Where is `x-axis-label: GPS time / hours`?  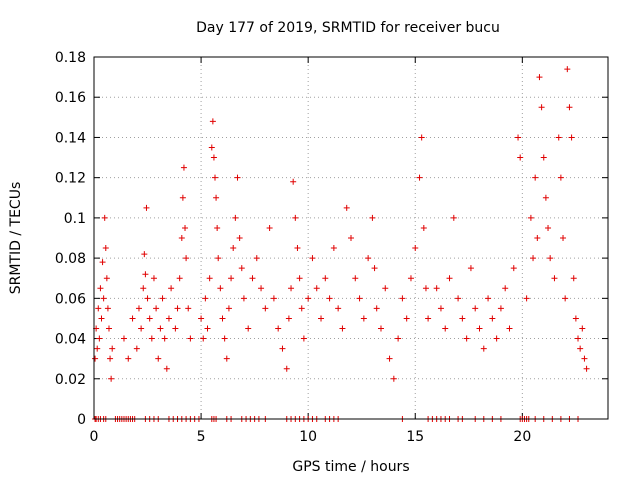 x-axis-label: GPS time / hours is located at coordinates (350, 467).